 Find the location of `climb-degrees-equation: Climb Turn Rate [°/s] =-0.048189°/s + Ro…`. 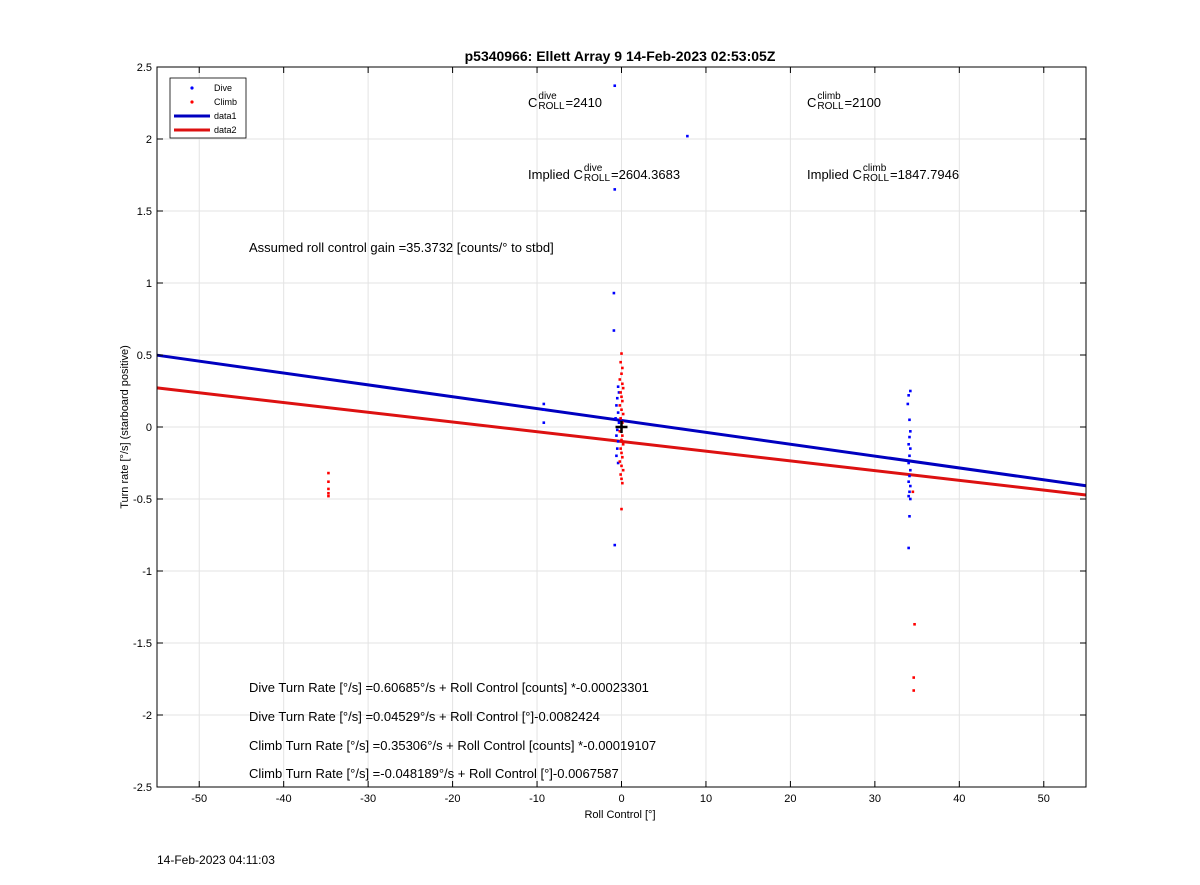

climb-degrees-equation: Climb Turn Rate [°/s] =-0.048189°/s + Ro… is located at coordinates (434, 773).